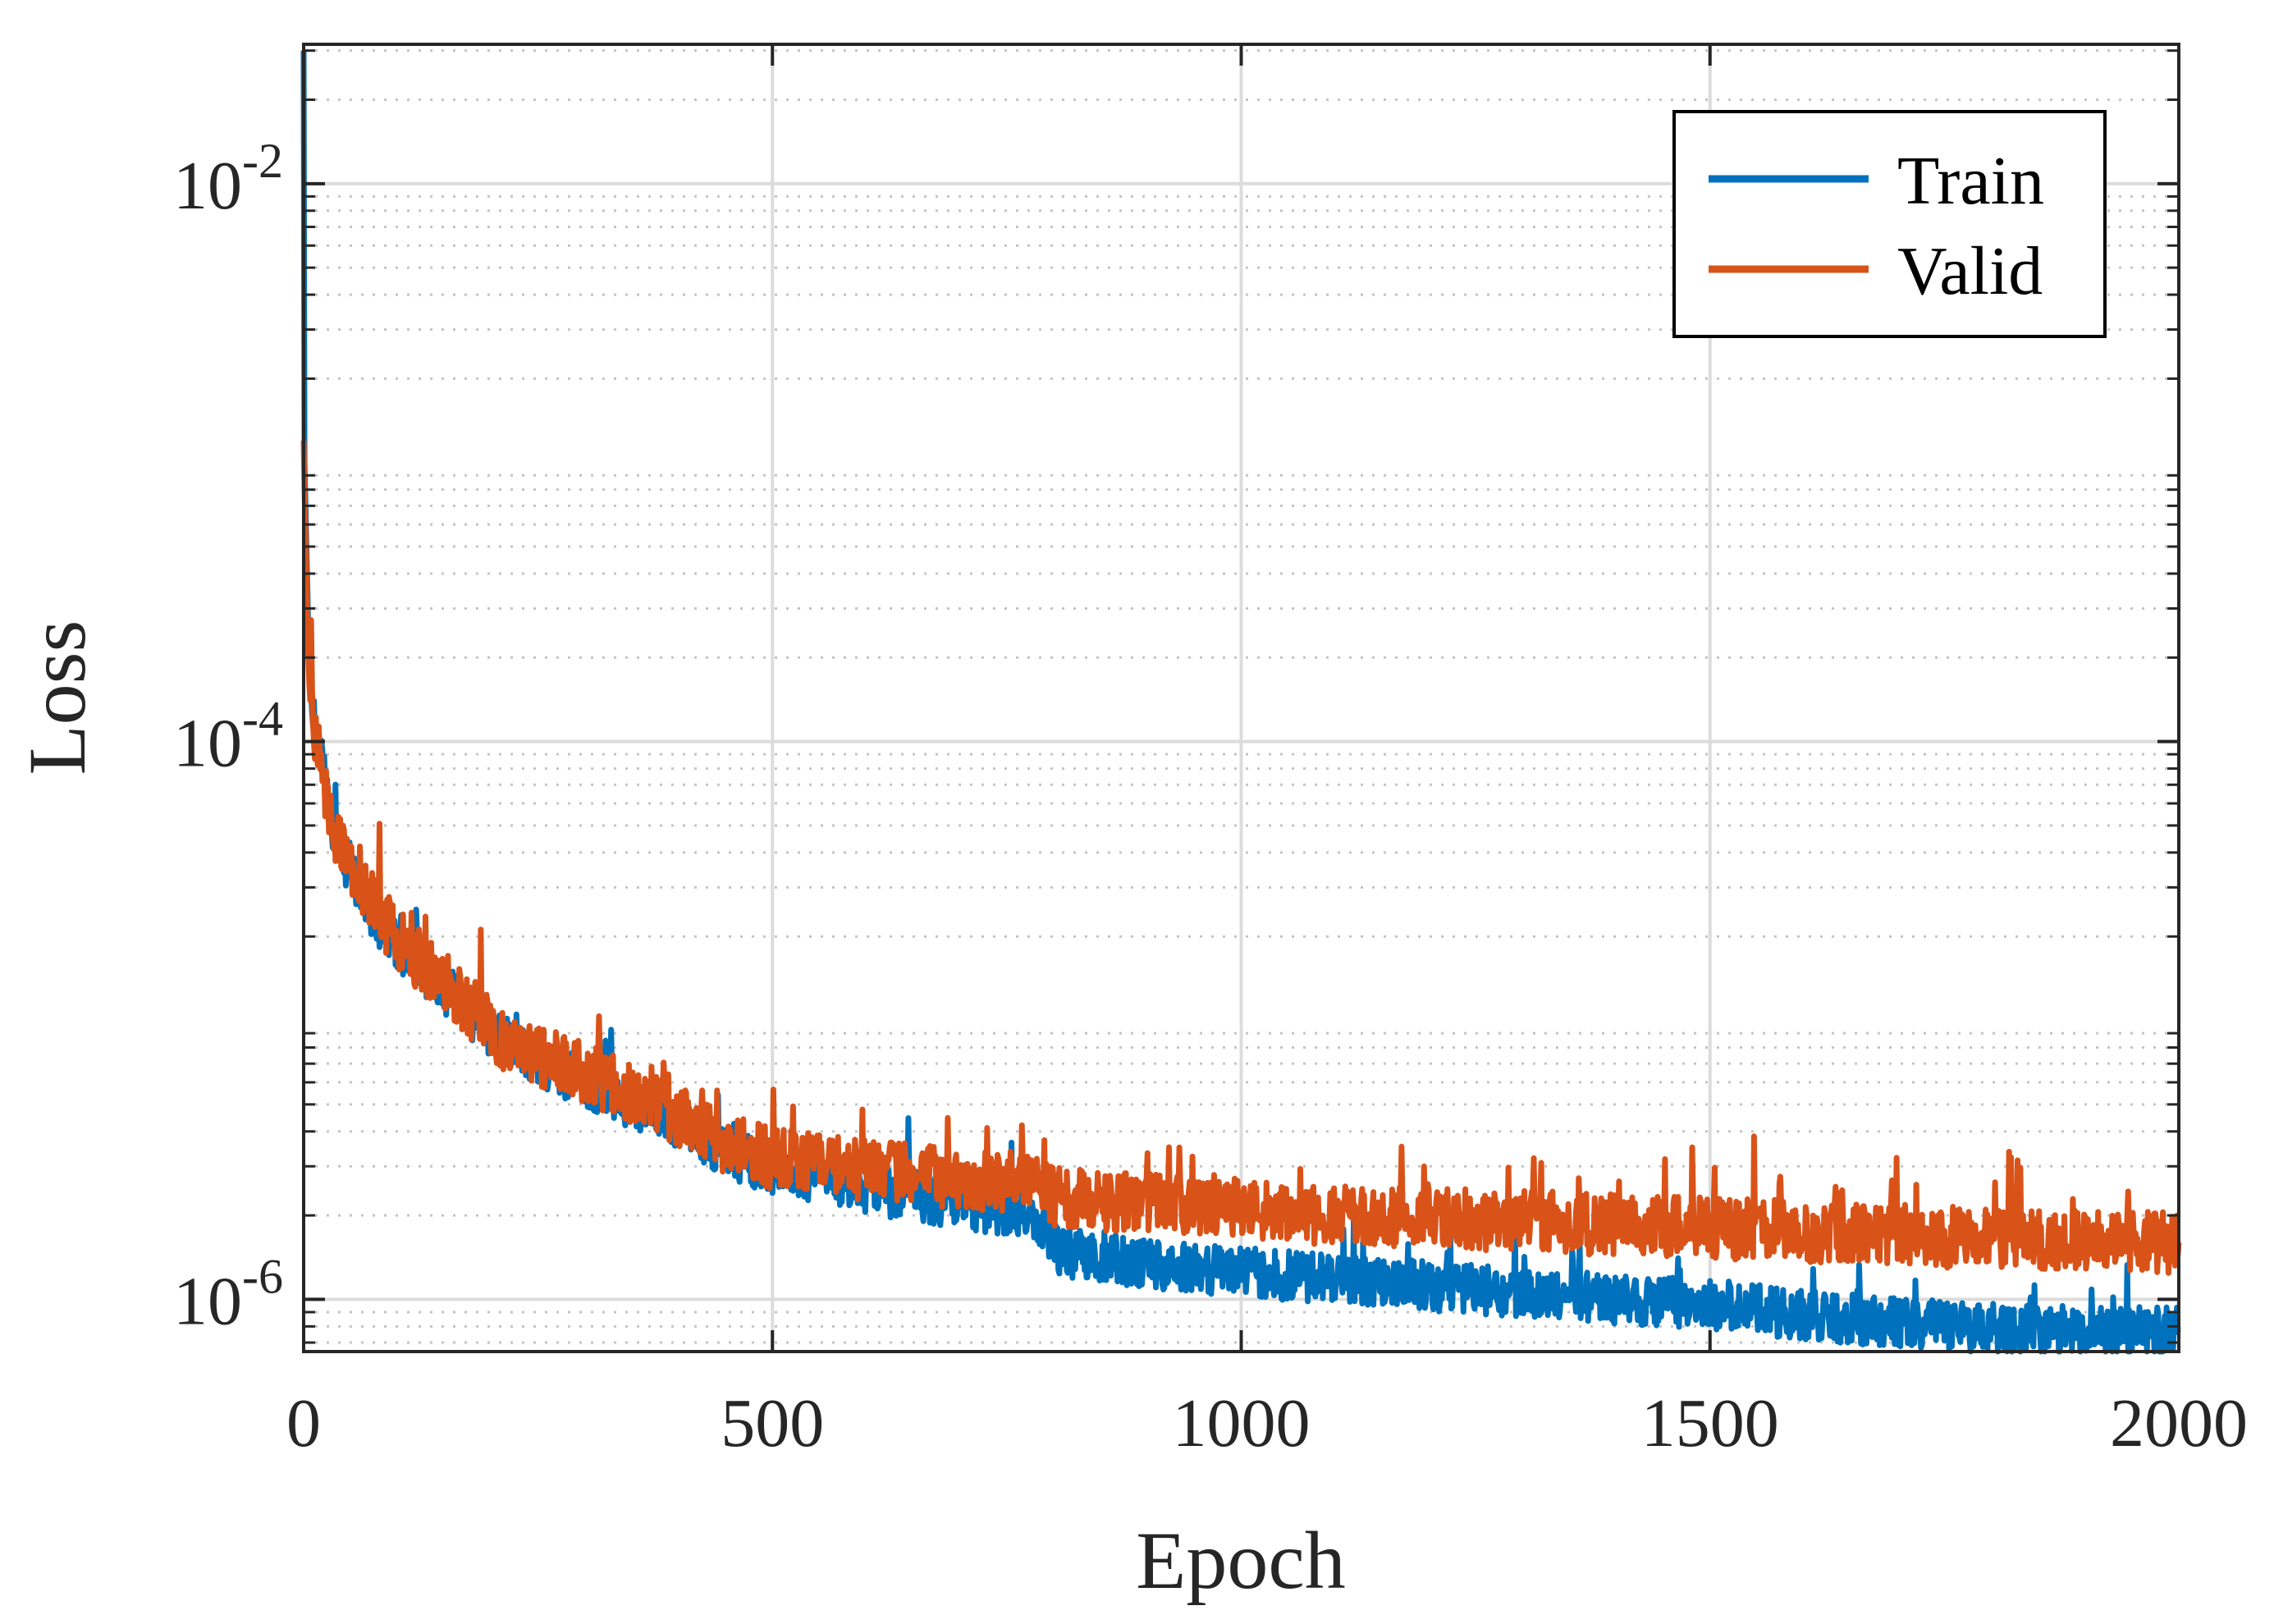 Image resolution: width=2274 pixels, height=1624 pixels. Describe the element at coordinates (228, 179) in the screenshot. I see `y-tick-label: 10⁻²` at that location.